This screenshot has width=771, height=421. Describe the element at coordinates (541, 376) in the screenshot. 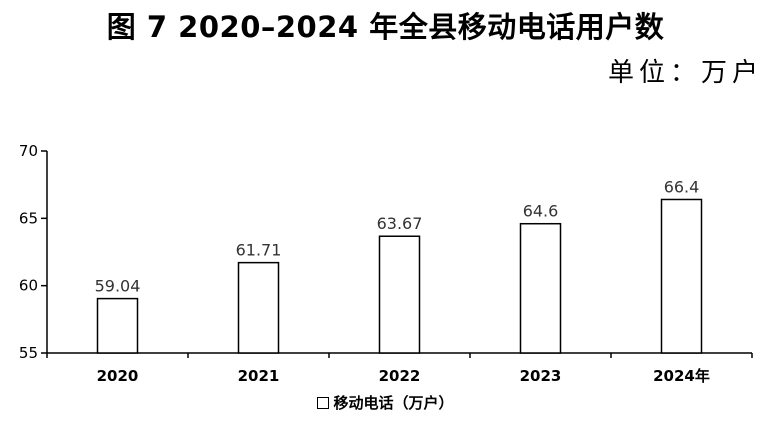

I see `x-category-label: 2023` at that location.